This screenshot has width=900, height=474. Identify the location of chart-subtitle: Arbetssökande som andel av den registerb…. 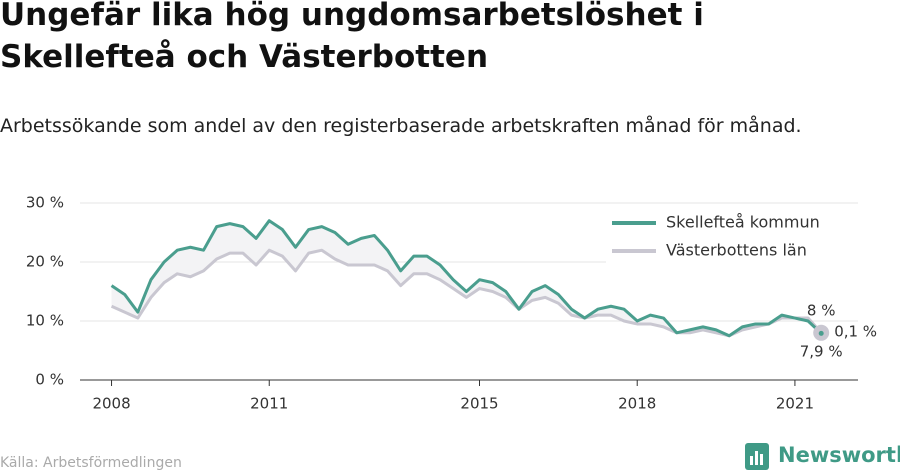
(401, 126).